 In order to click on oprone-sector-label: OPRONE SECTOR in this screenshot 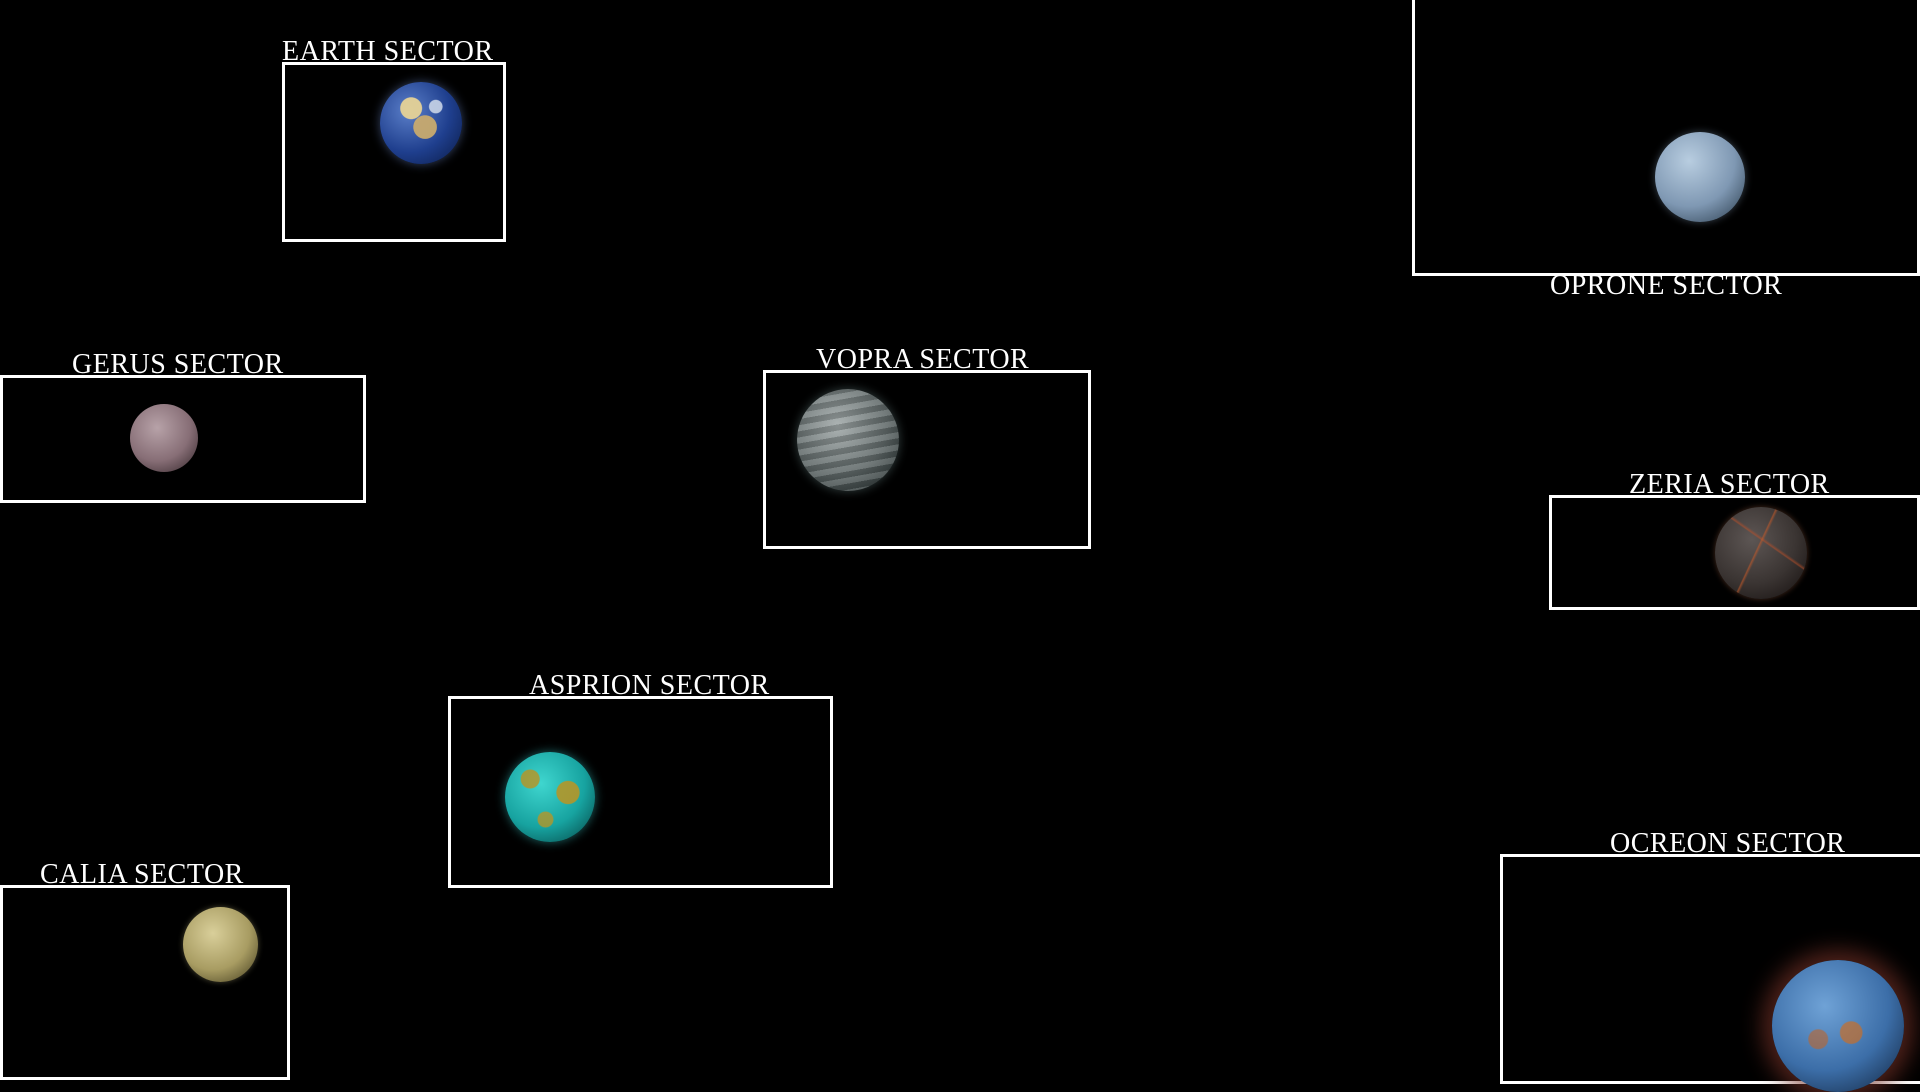, I will do `click(1666, 285)`.